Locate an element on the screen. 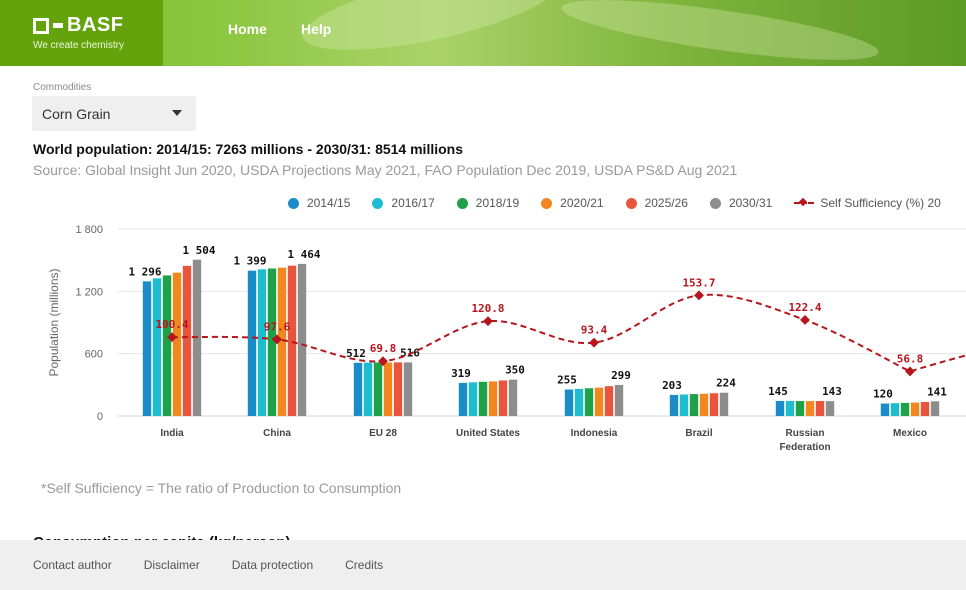 The width and height of the screenshot is (966, 590). logo-dash-icon is located at coordinates (58, 25).